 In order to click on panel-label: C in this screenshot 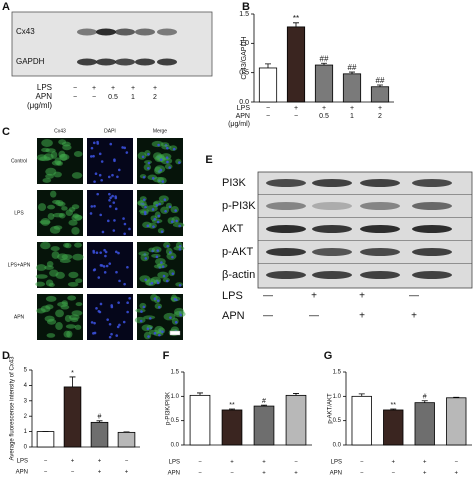, I will do `click(6, 132)`.